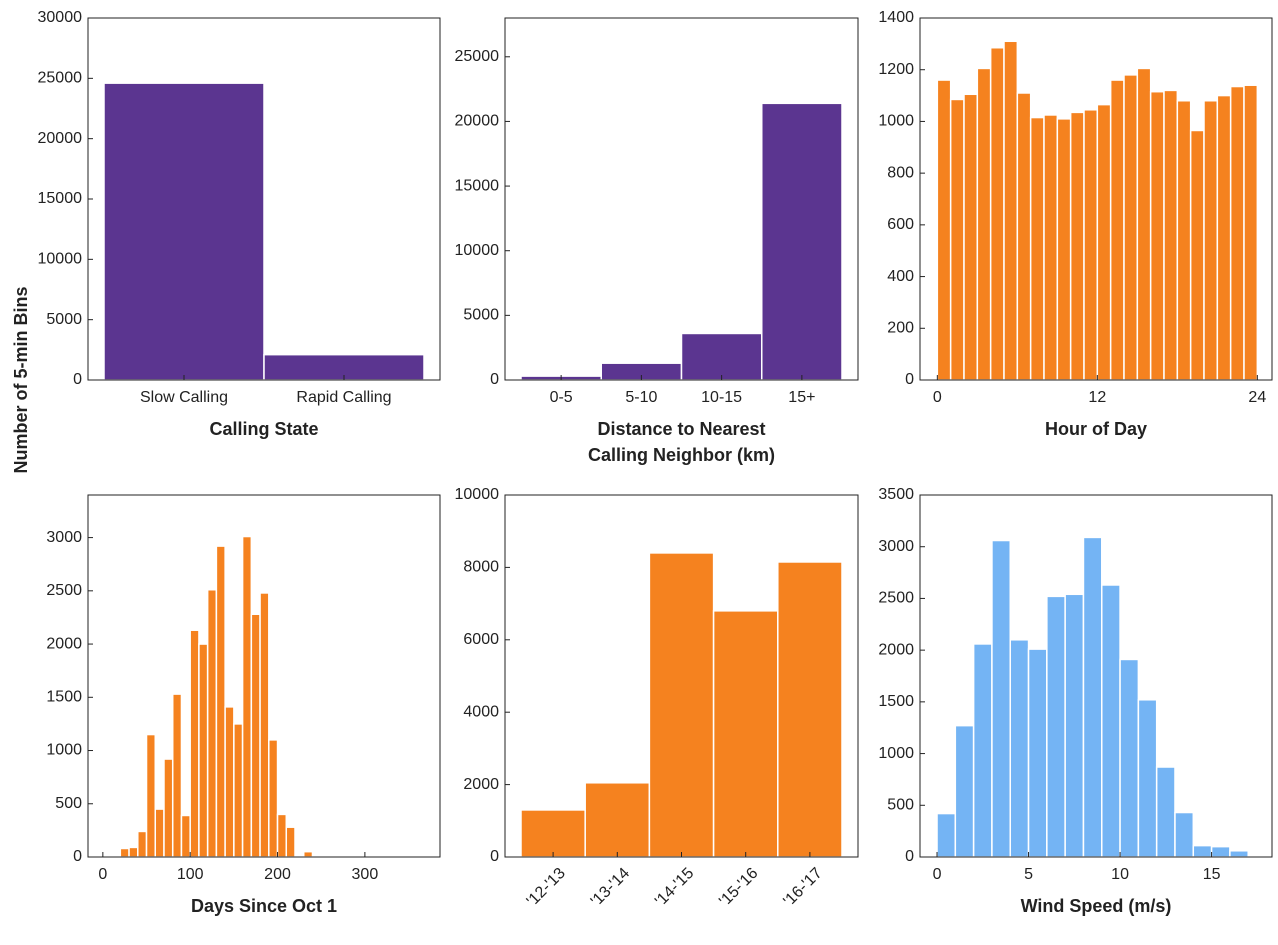 The height and width of the screenshot is (945, 1278). Describe the element at coordinates (896, 546) in the screenshot. I see `y-tick-label: 3000` at that location.